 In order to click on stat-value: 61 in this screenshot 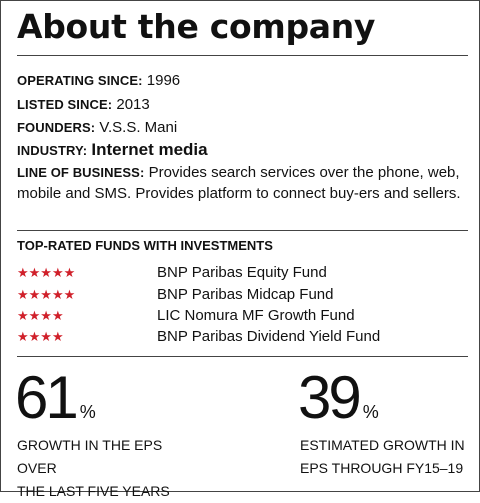, I will do `click(47, 397)`.